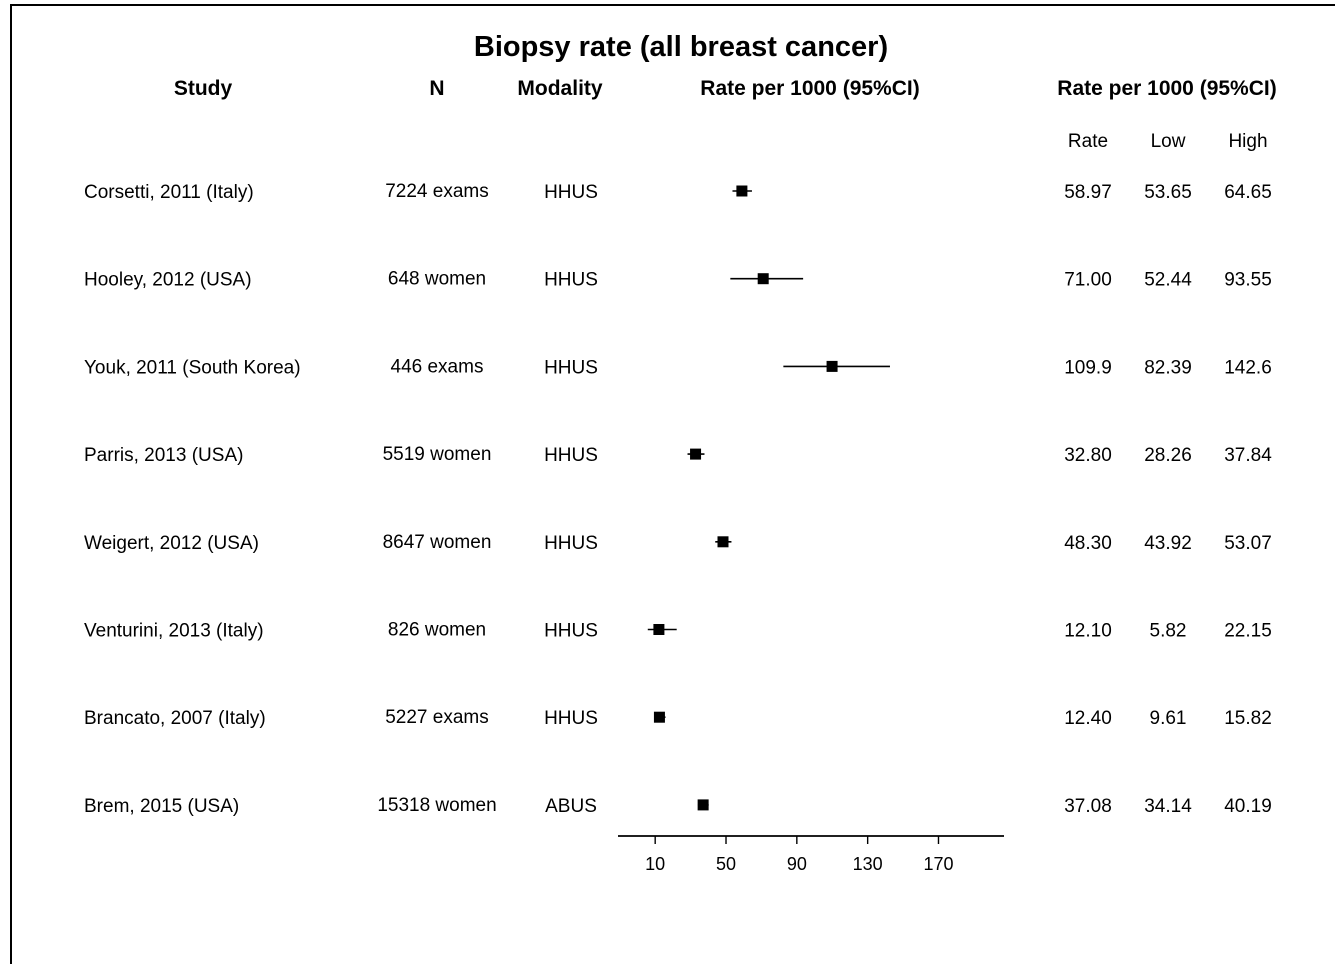 This screenshot has height=964, width=1335. I want to click on sample-size: 446 exams, so click(437, 366).